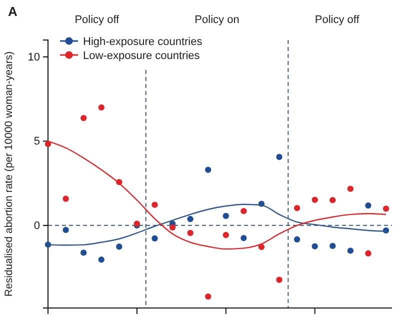 Image resolution: width=402 pixels, height=323 pixels. I want to click on text: A, so click(13, 11).